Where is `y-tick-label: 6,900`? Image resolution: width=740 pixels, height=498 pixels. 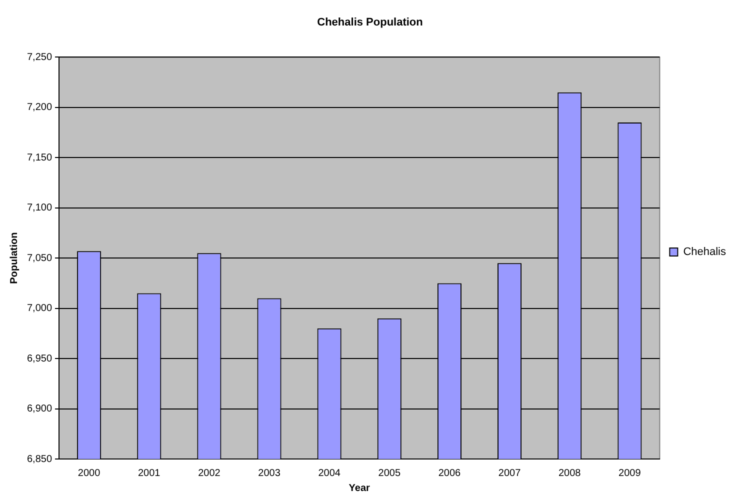
y-tick-label: 6,900 is located at coordinates (39, 409).